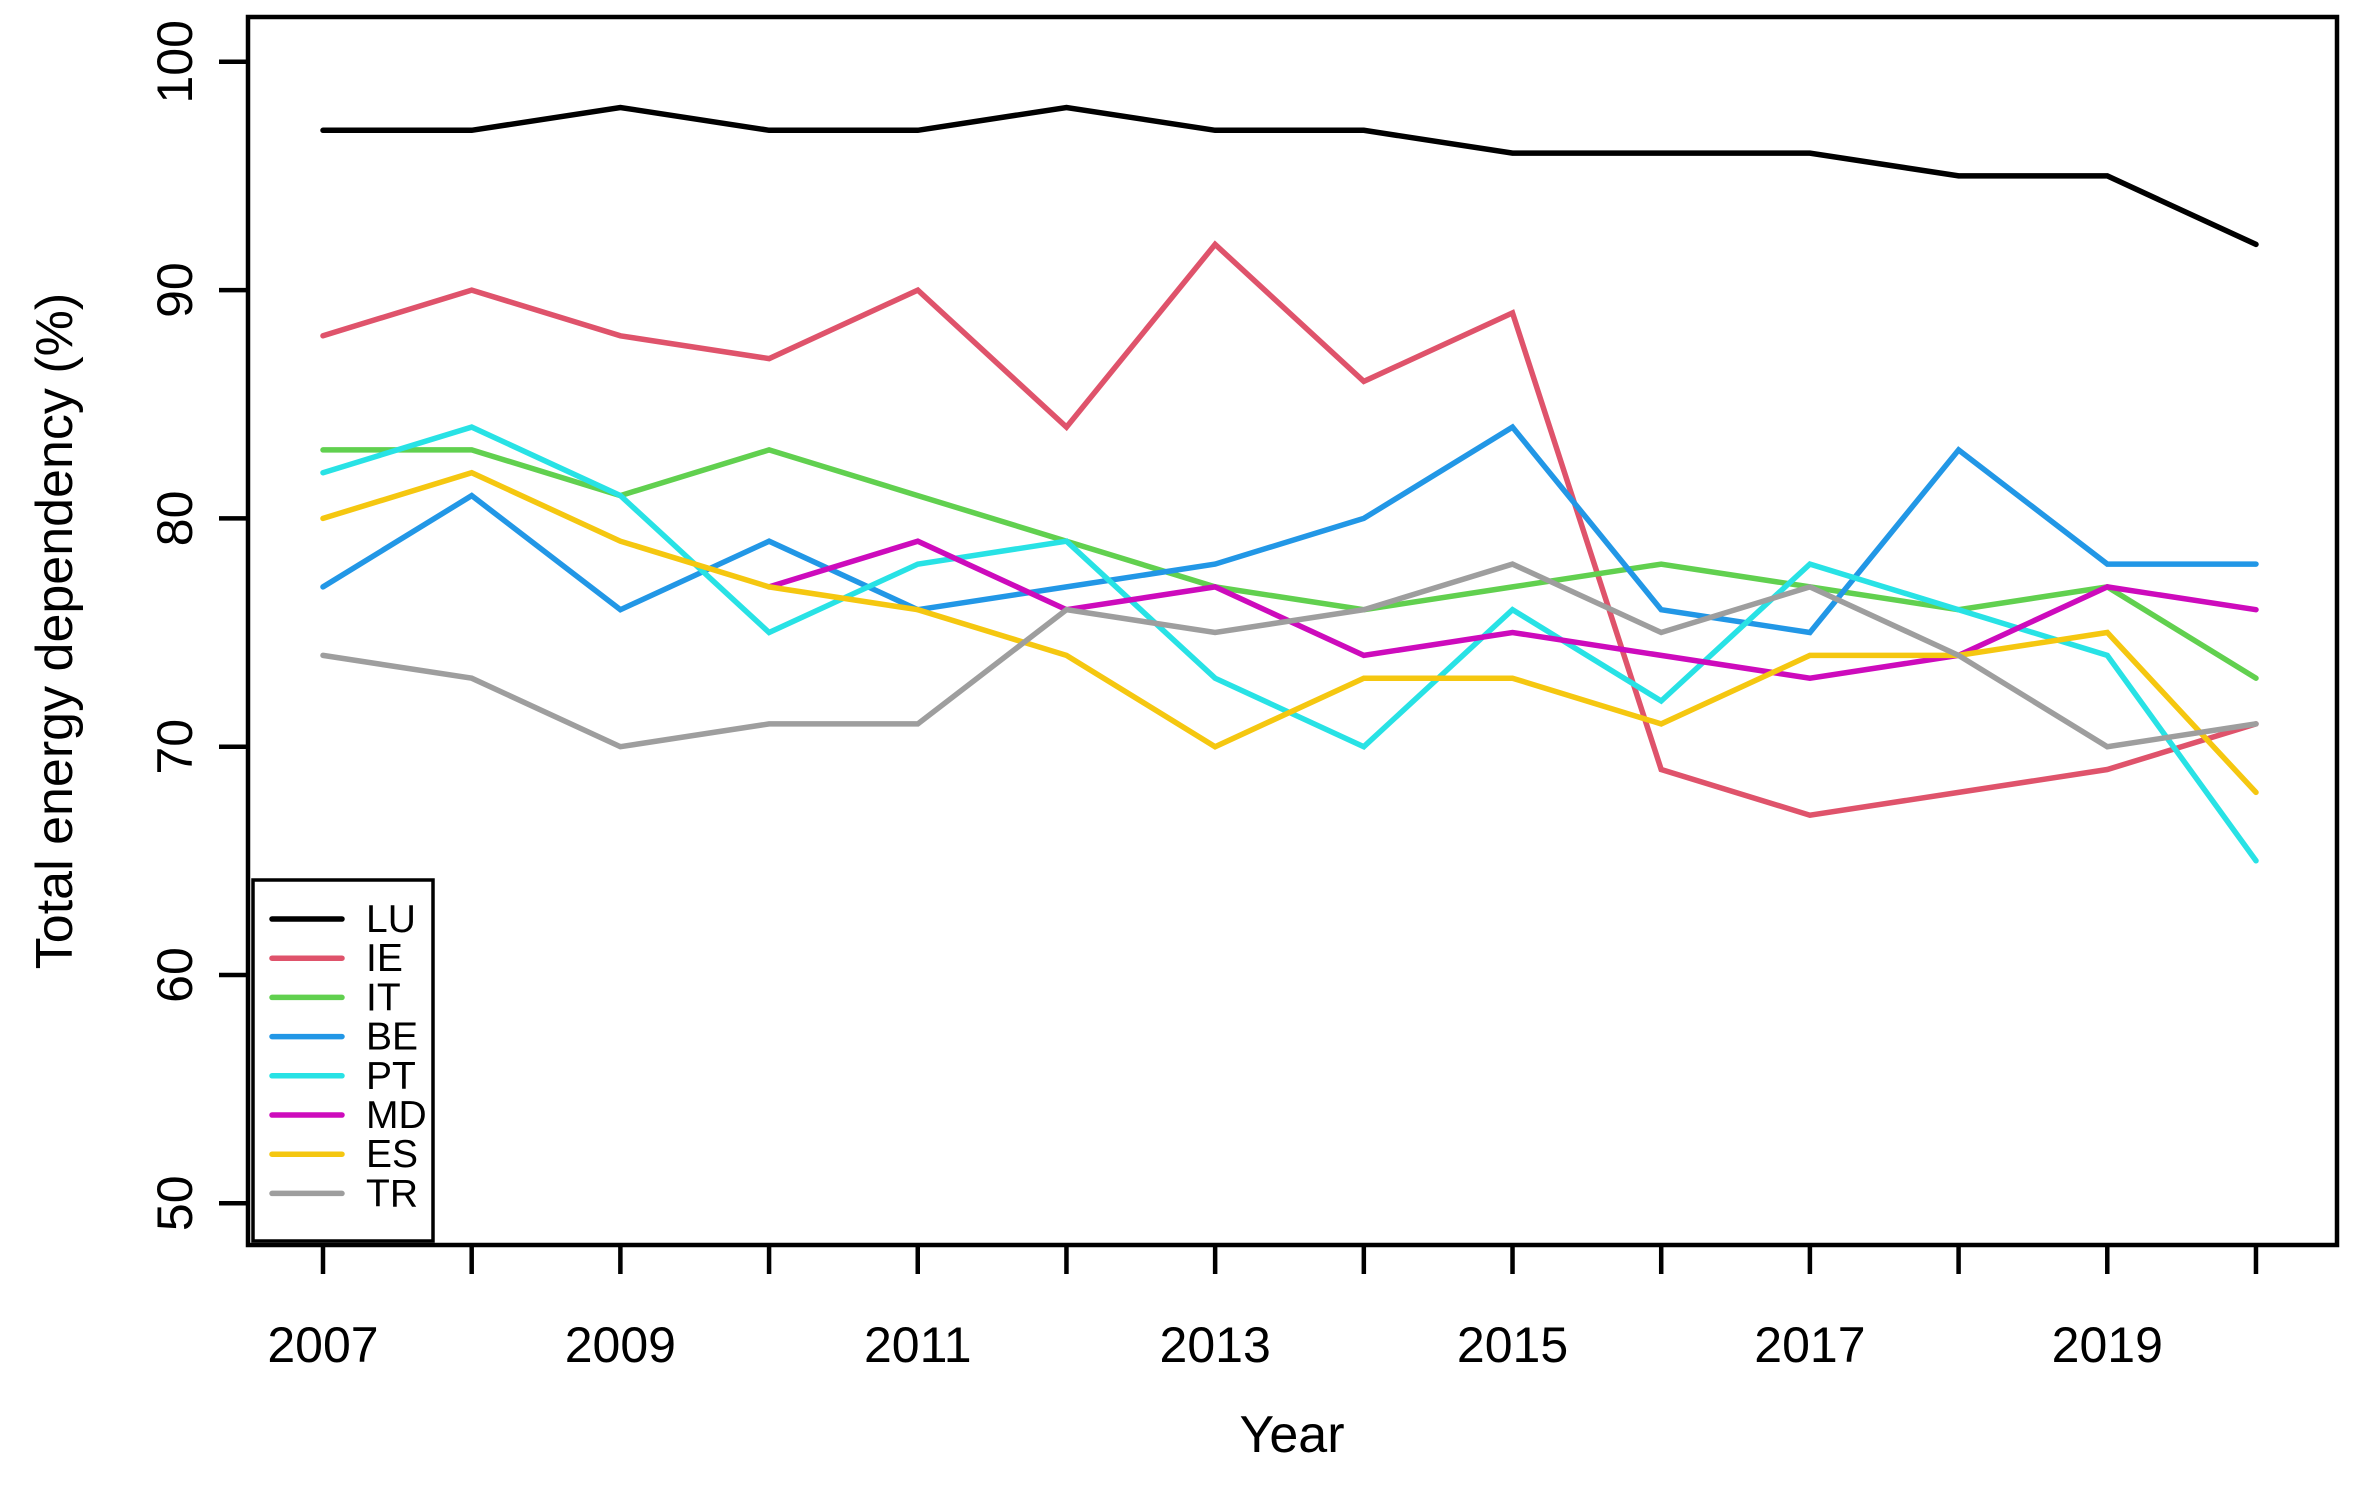 The width and height of the screenshot is (2355, 1486). What do you see at coordinates (175, 290) in the screenshot?
I see `y-tick-label: 90` at bounding box center [175, 290].